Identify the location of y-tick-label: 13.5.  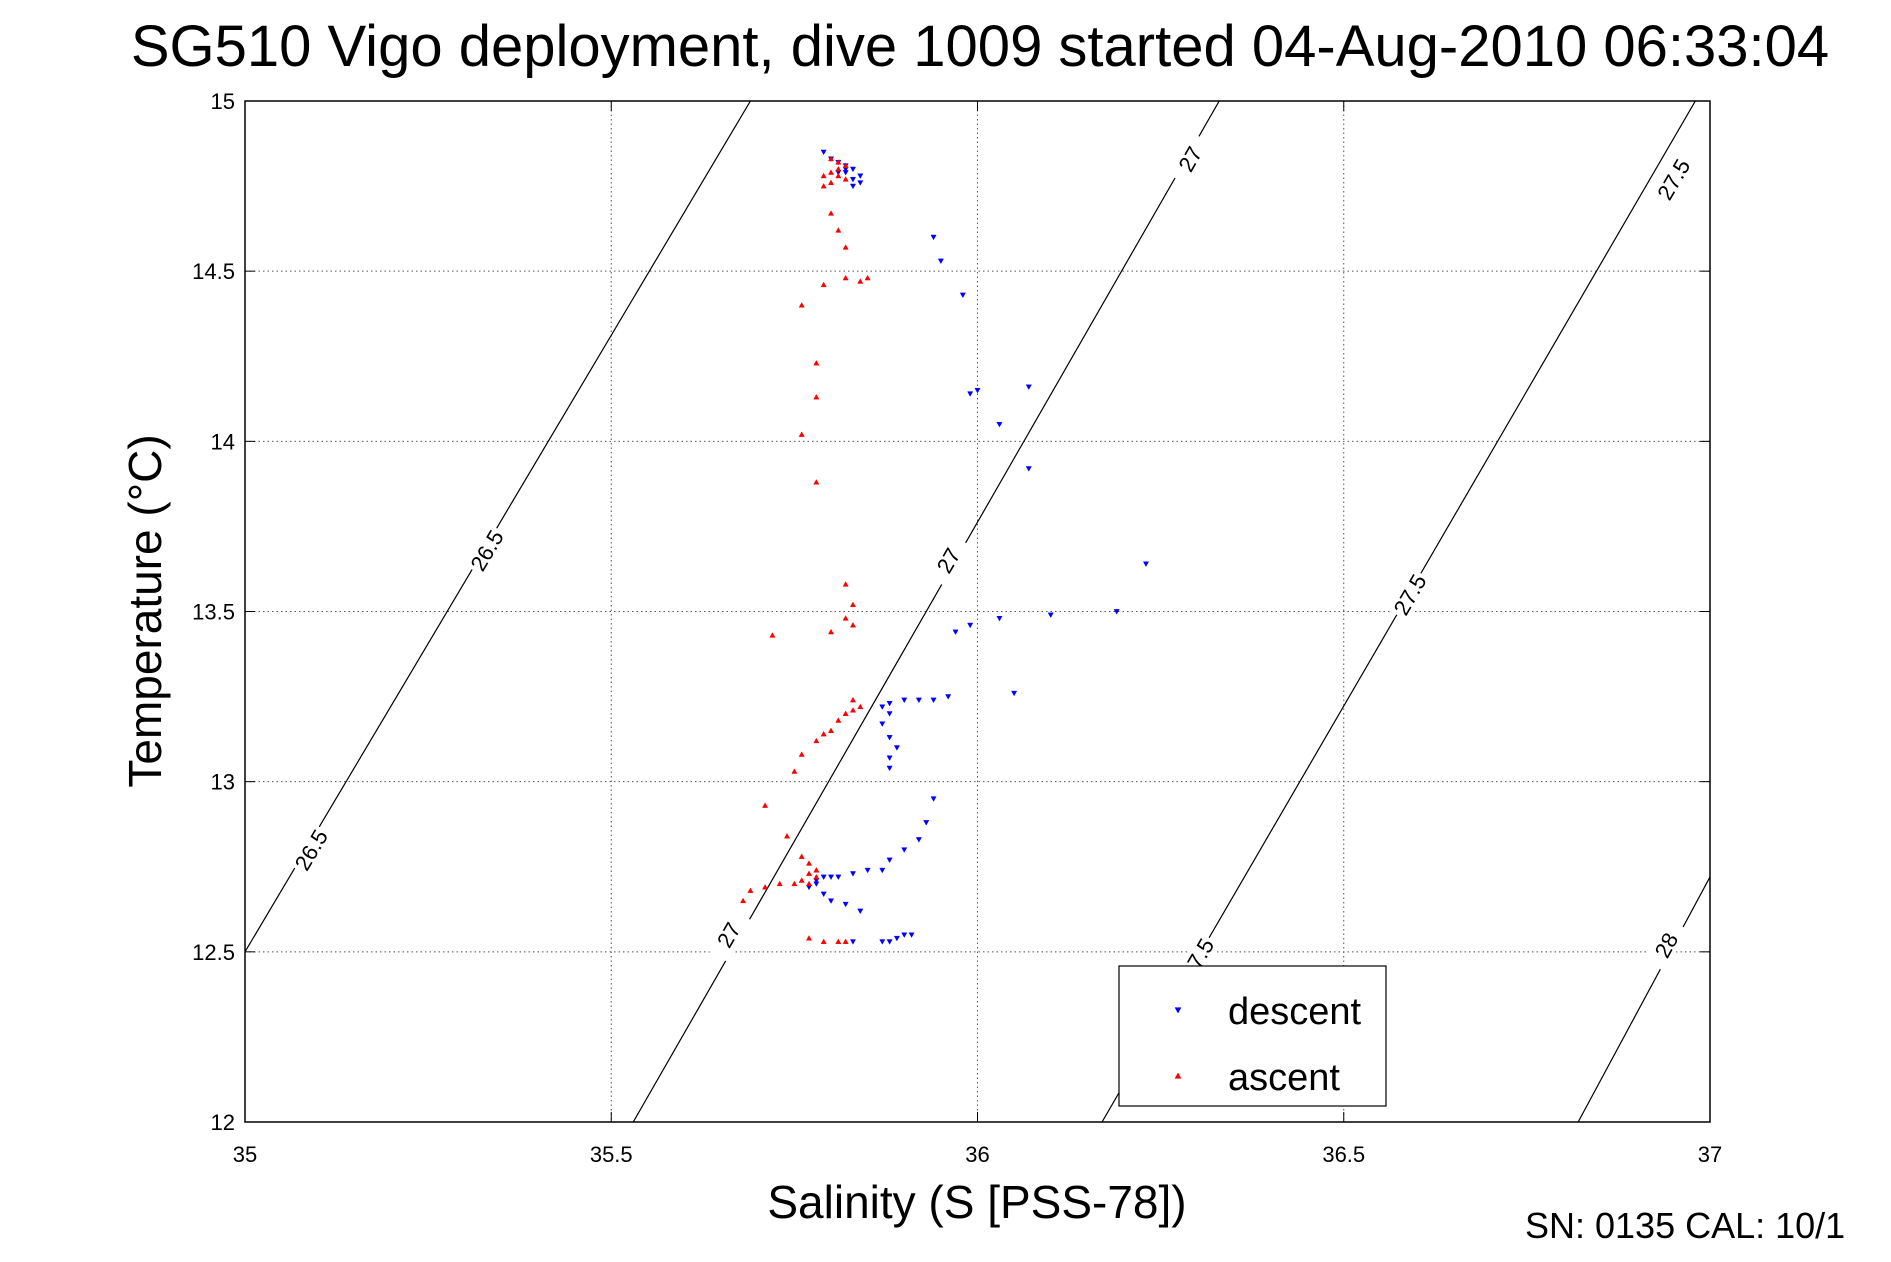
(213, 612).